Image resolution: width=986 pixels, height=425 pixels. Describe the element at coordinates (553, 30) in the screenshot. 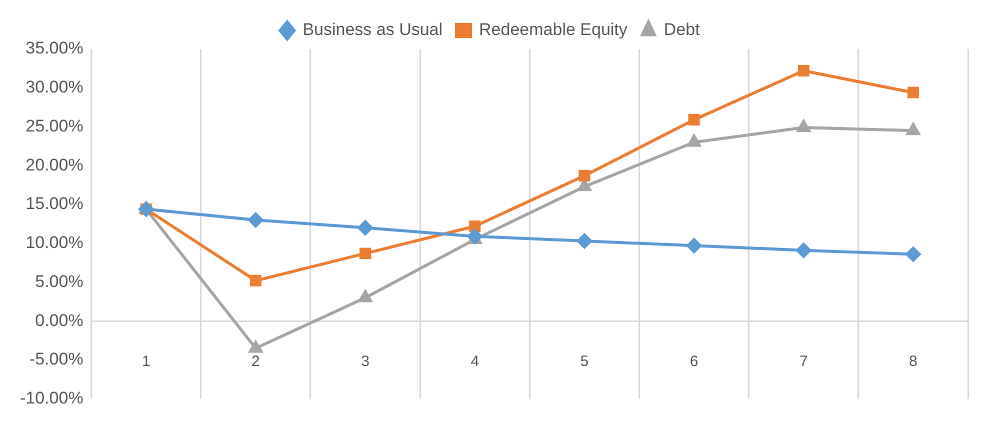

I see `legend-label: Redeemable Equity` at that location.